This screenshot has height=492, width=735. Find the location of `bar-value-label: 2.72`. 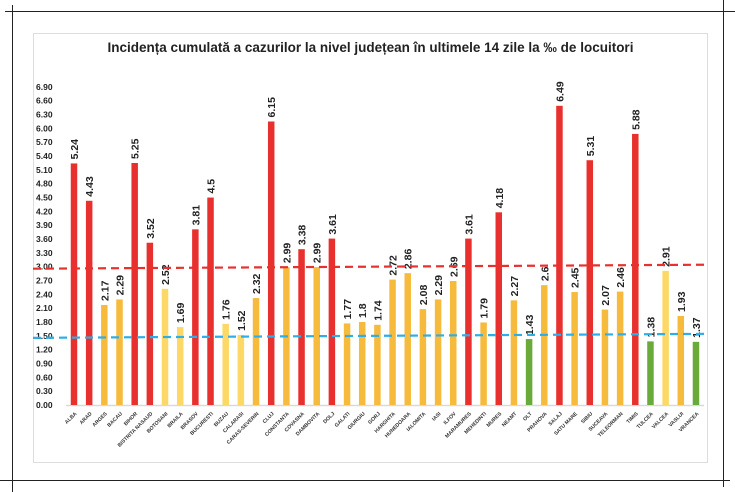

bar-value-label: 2.72 is located at coordinates (394, 265).